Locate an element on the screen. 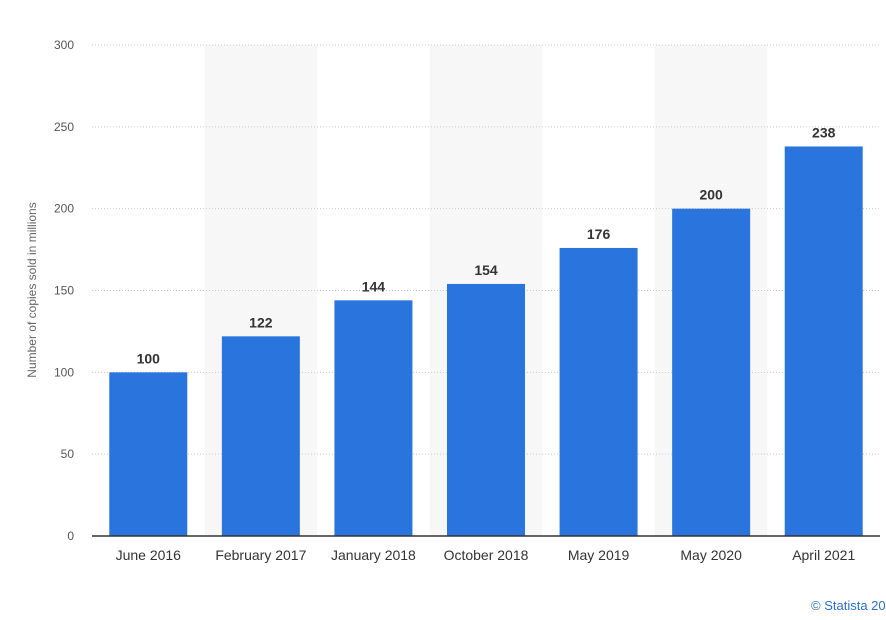 Image resolution: width=886 pixels, height=620 pixels. y-tick-label: 100 is located at coordinates (64, 372).